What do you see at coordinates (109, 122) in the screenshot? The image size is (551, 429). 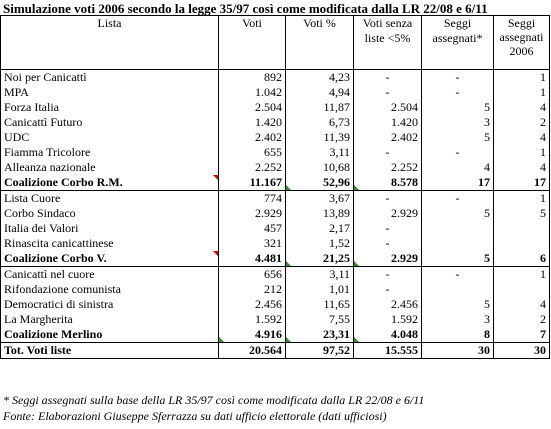 I see `cell-lista: Canicattì Futuro` at bounding box center [109, 122].